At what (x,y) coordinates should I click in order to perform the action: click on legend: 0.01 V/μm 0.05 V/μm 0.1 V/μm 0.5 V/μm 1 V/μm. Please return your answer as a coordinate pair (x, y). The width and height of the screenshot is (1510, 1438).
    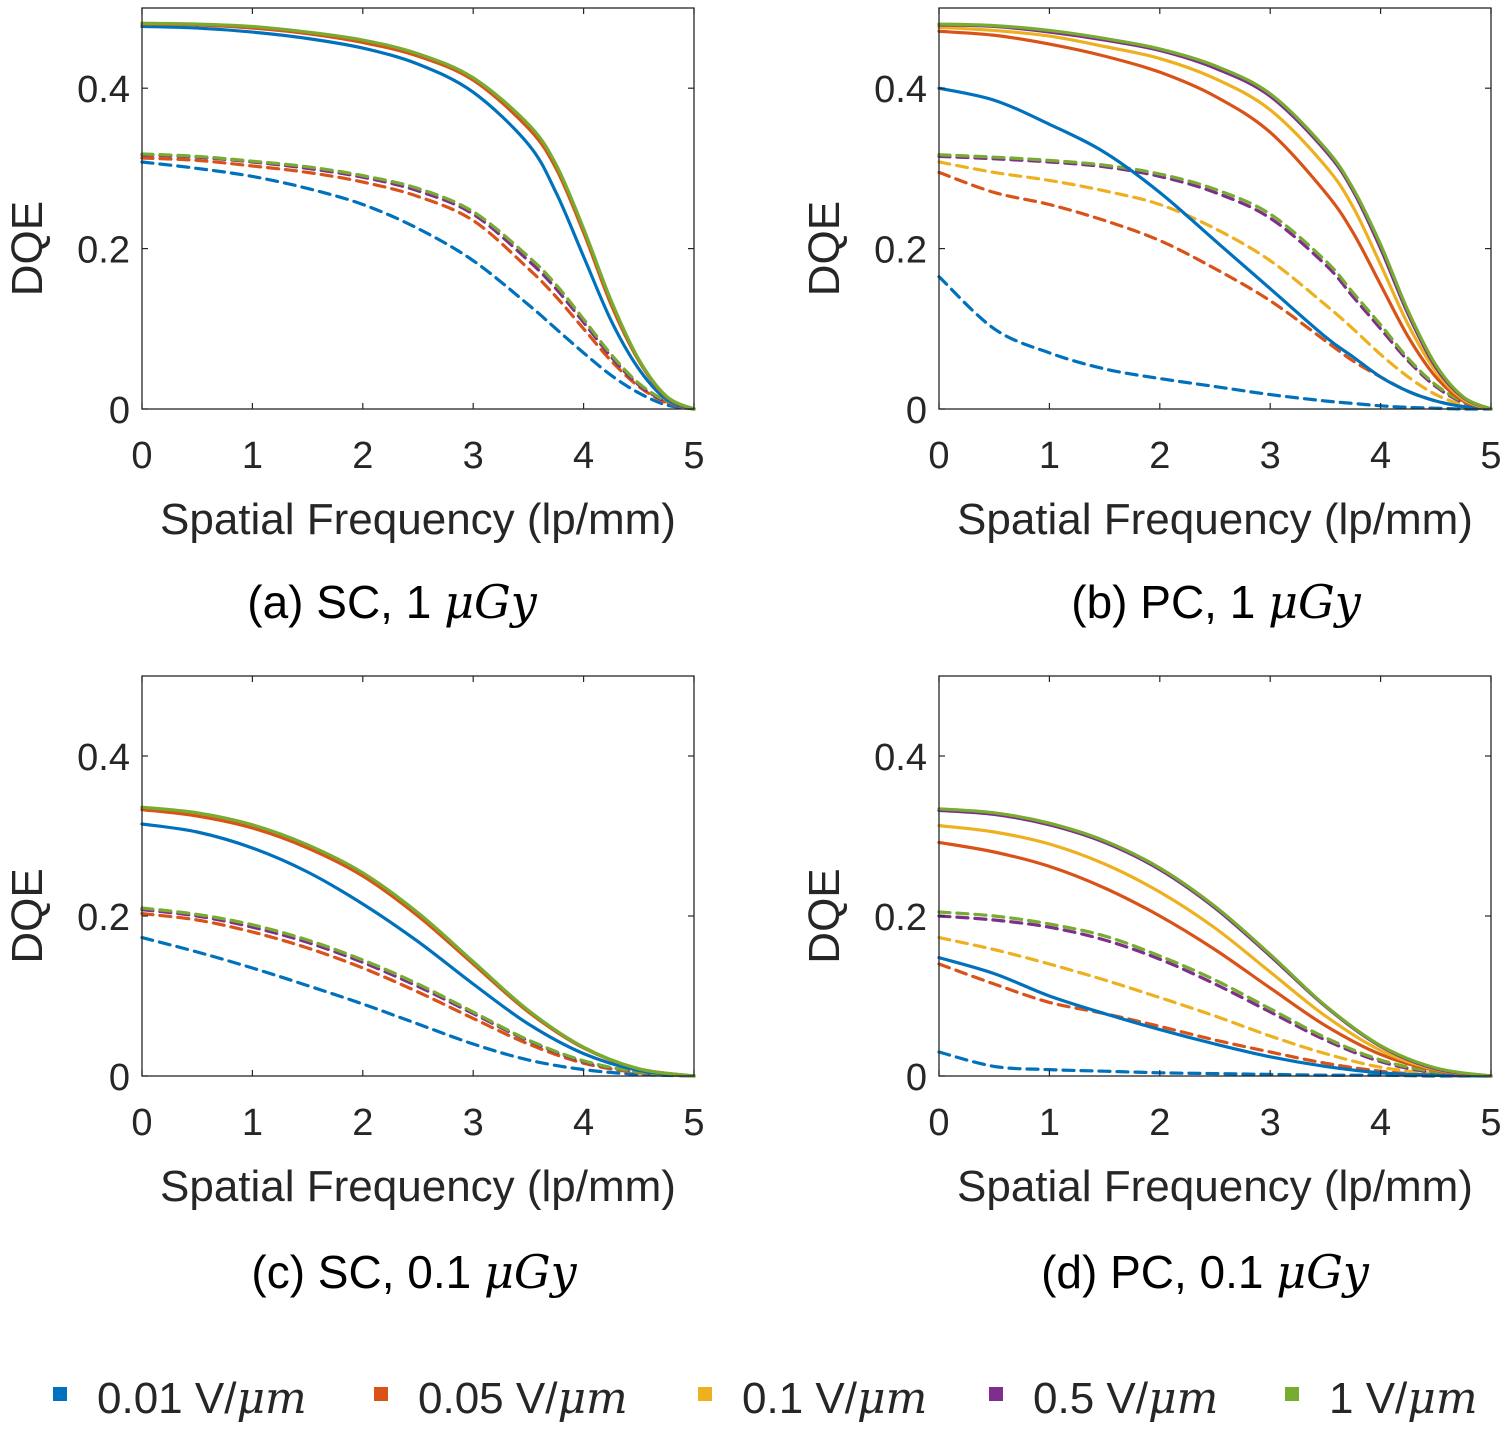
    Looking at the image, I should click on (765, 1398).